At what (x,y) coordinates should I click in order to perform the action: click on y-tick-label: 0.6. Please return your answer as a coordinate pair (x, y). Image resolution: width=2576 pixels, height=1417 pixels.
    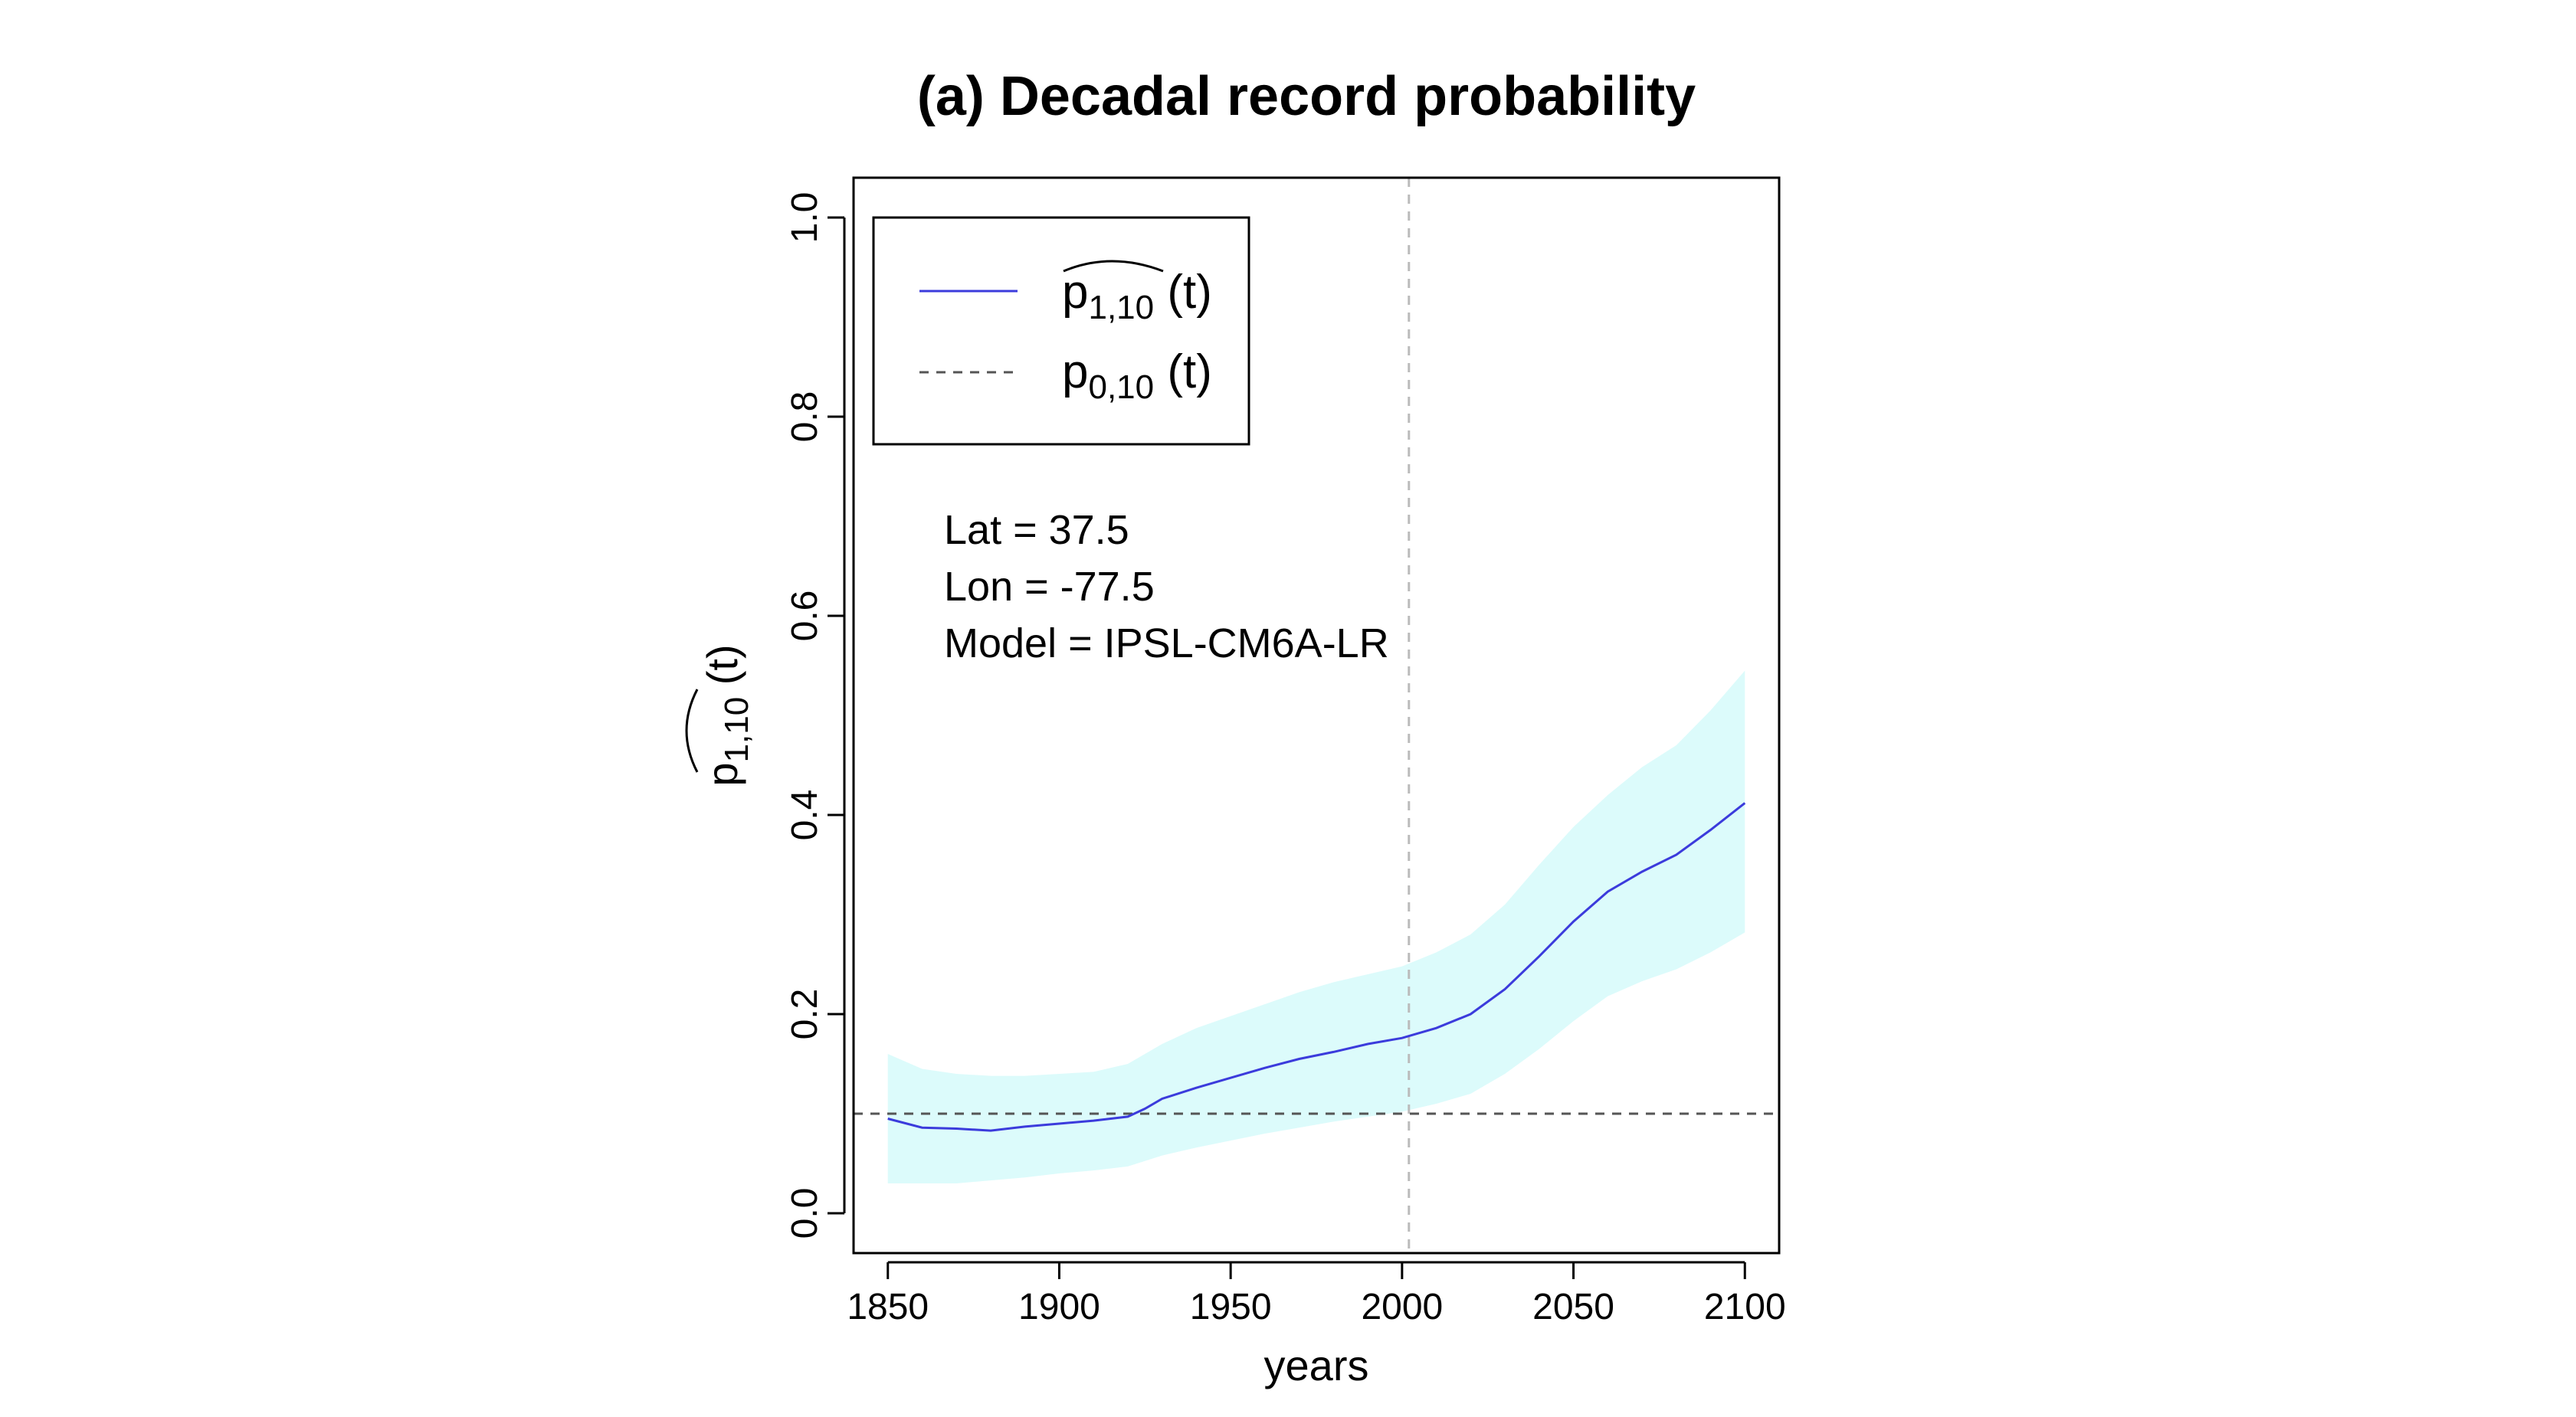
    Looking at the image, I should click on (805, 616).